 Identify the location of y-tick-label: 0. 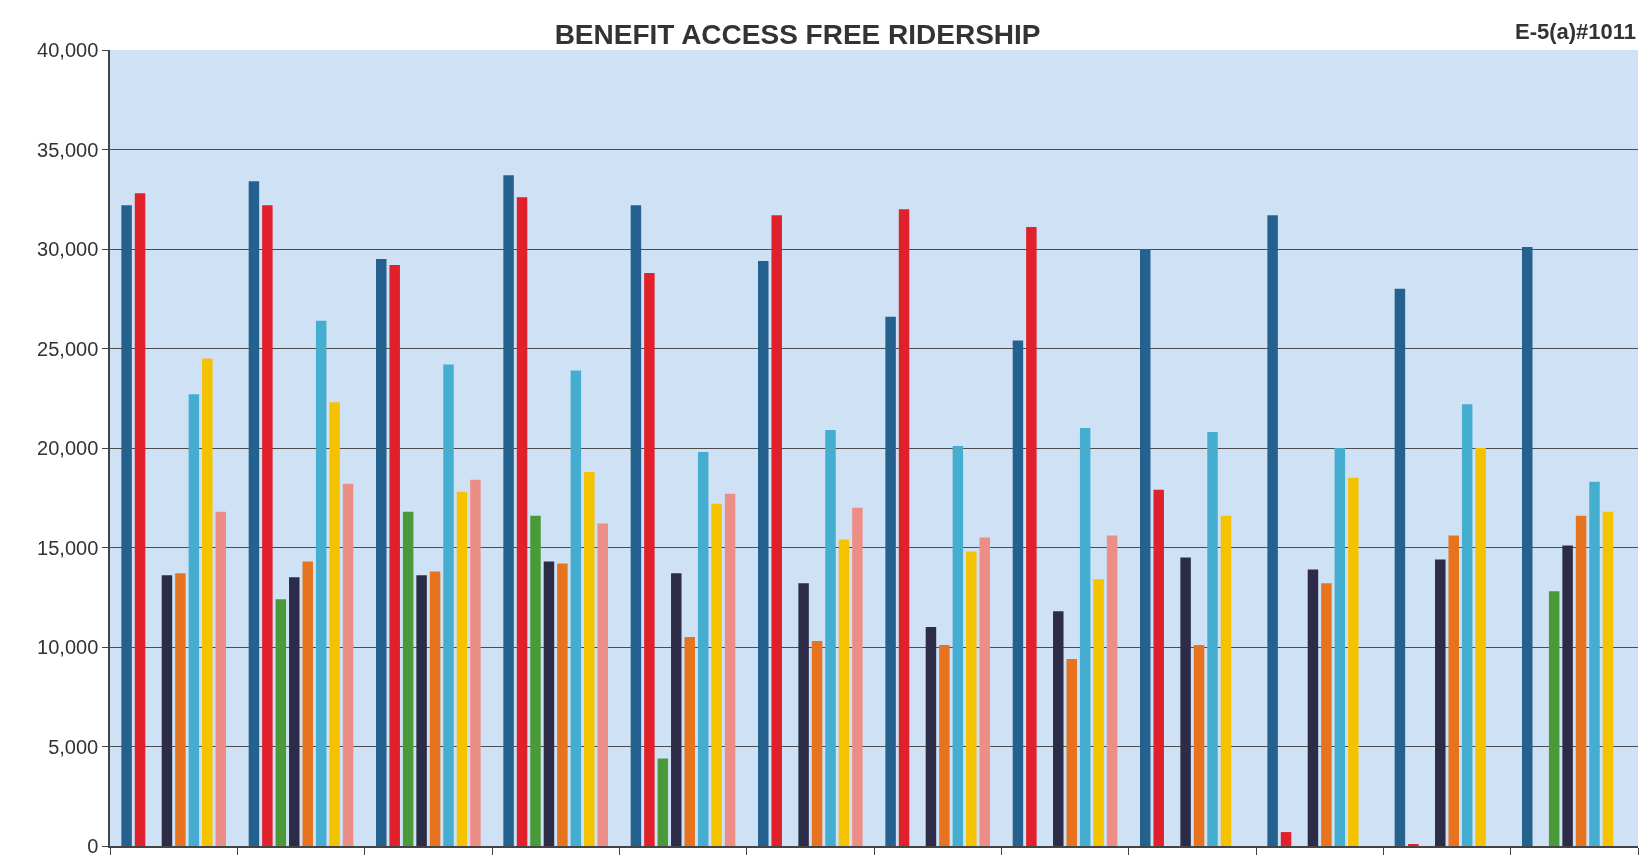
(93, 846).